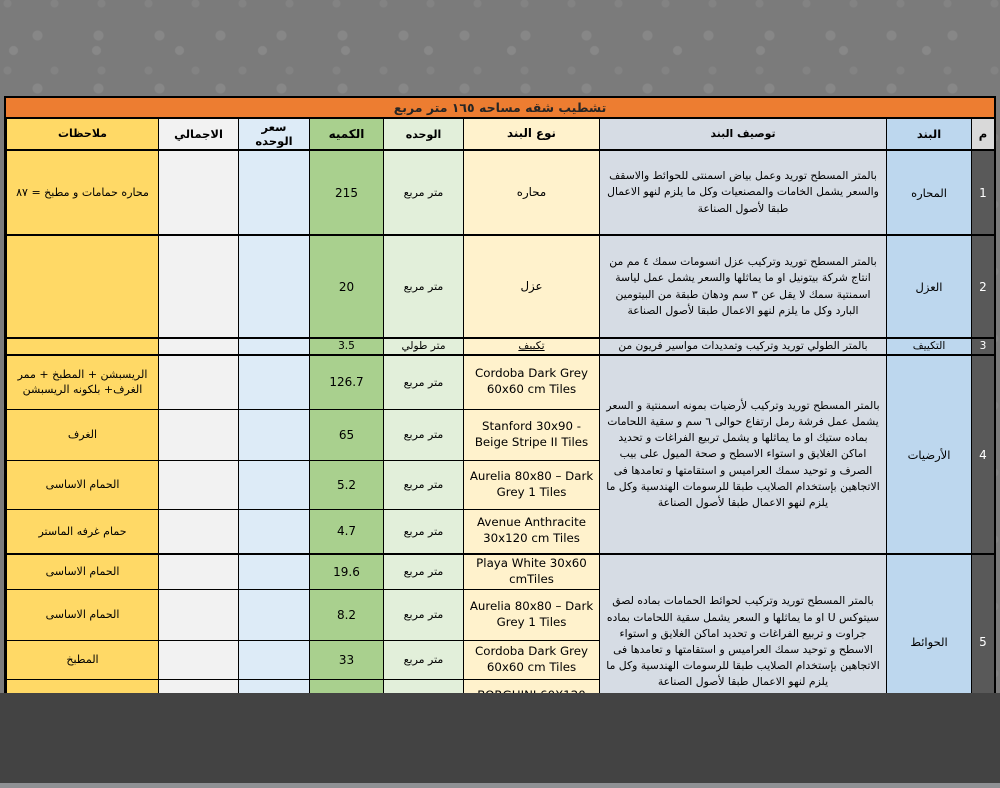  I want to click on bottom-edge-strip, so click(500, 785).